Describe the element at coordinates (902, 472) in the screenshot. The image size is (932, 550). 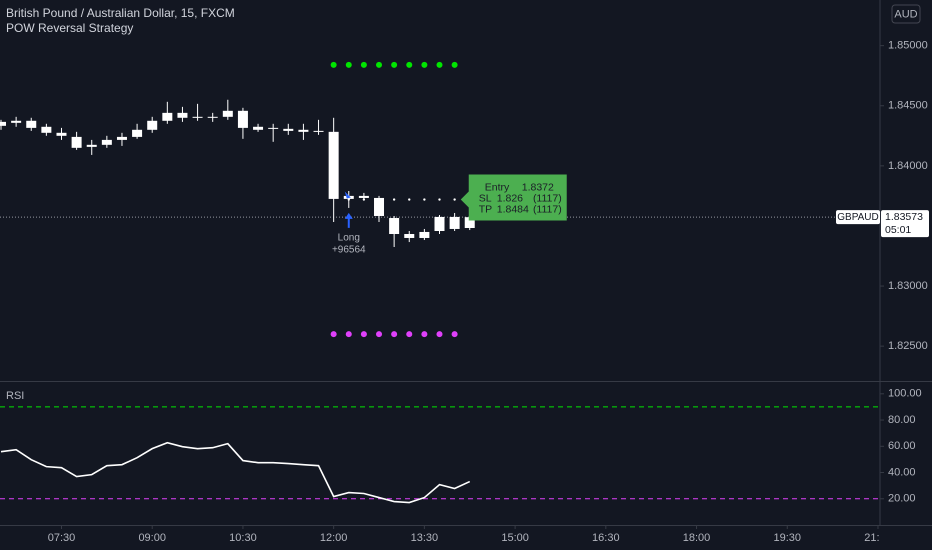
I see `y-tick-label: 40.00` at that location.